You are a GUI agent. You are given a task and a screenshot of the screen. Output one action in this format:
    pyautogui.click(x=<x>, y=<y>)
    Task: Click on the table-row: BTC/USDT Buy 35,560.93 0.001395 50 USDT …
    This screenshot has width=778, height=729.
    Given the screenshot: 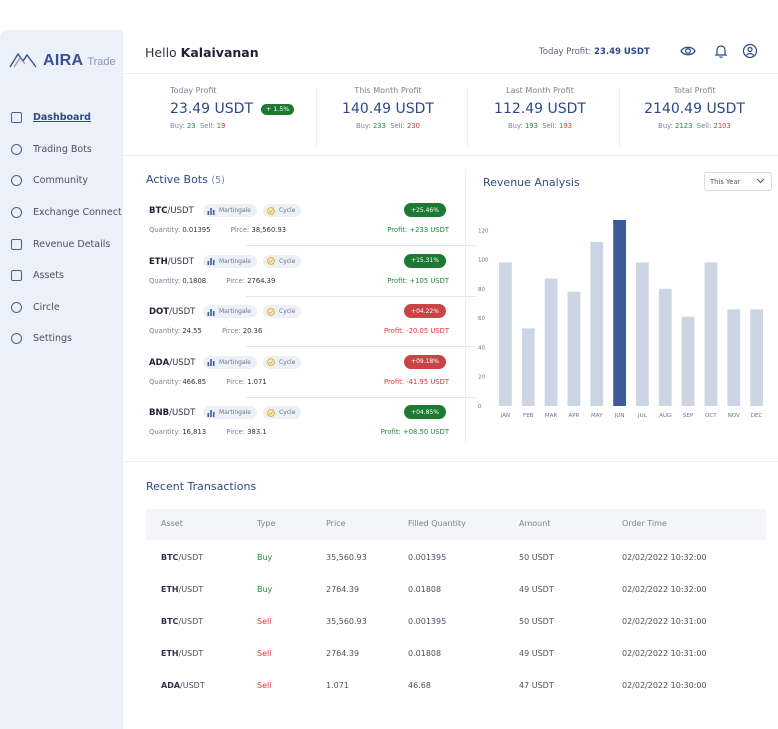 What is the action you would take?
    pyautogui.click(x=456, y=559)
    